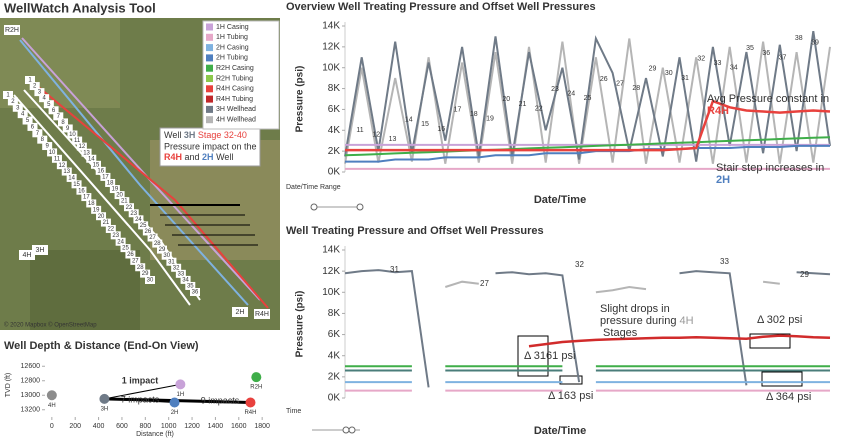 The height and width of the screenshot is (438, 850). Describe the element at coordinates (250, 402) in the screenshot. I see `point` at that location.